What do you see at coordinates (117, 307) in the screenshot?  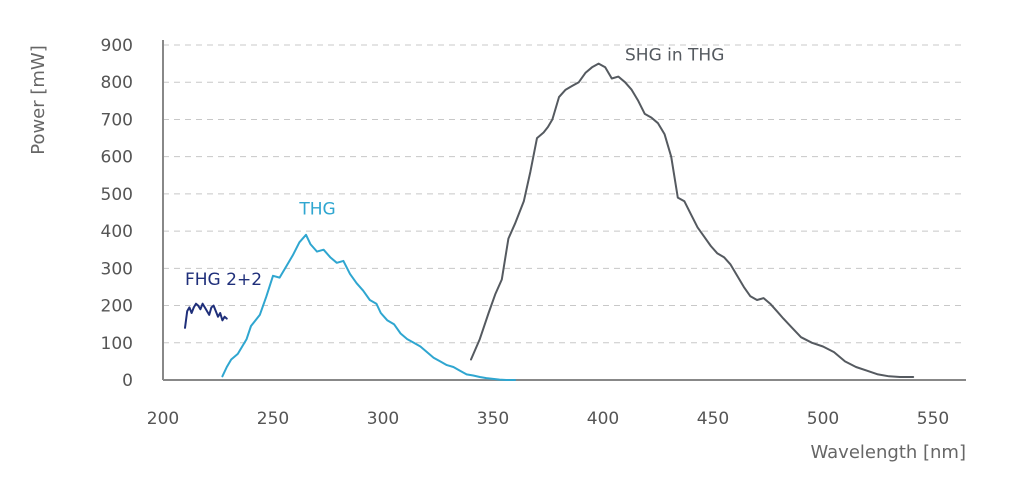 I see `y-tick-label: 200` at bounding box center [117, 307].